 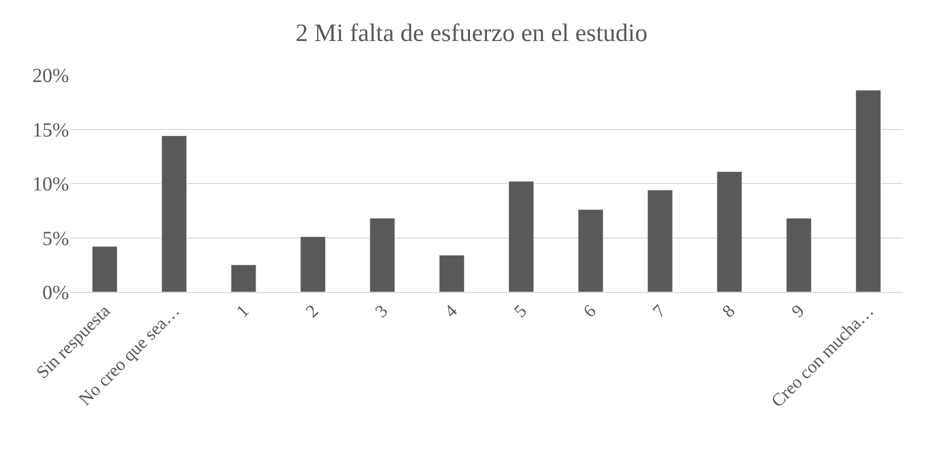 What do you see at coordinates (50, 76) in the screenshot?
I see `y-tick-label: 20%` at bounding box center [50, 76].